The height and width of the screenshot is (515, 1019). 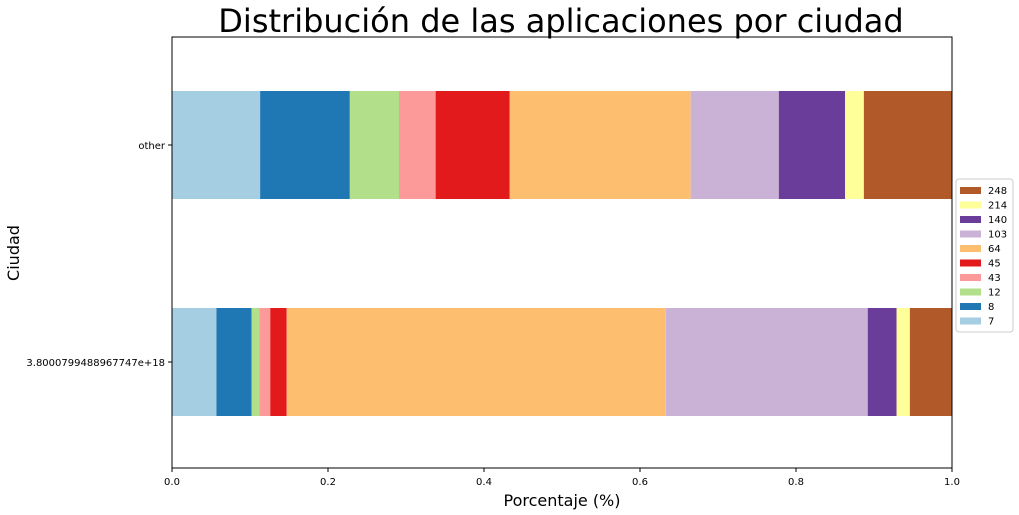 What do you see at coordinates (991, 322) in the screenshot?
I see `legend-label-7: 7` at bounding box center [991, 322].